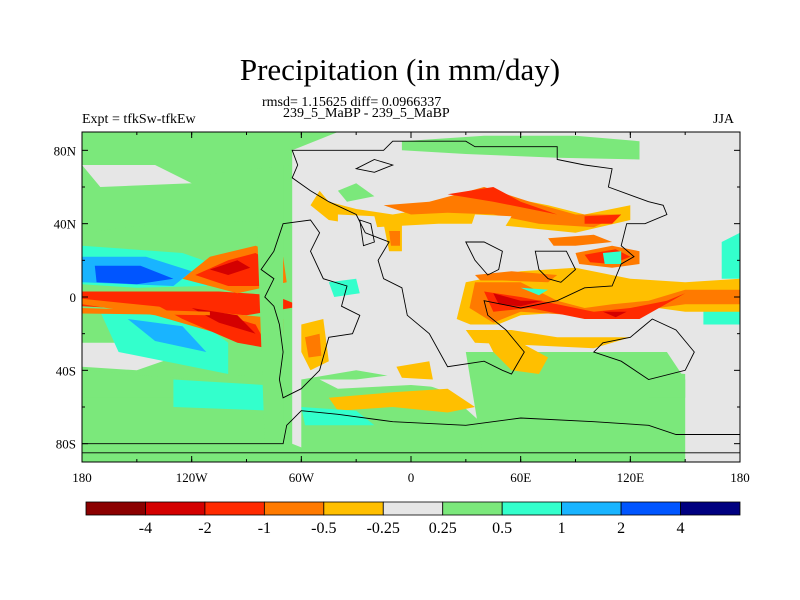  Describe the element at coordinates (66, 370) in the screenshot. I see `y-tick-label-3: 40S` at that location.